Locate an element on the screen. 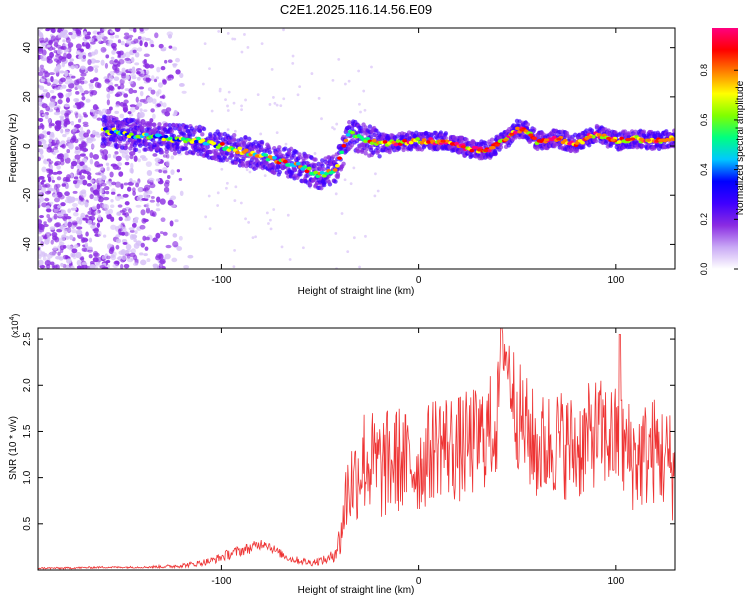  y-tick-label: 2.0 is located at coordinates (27, 385).